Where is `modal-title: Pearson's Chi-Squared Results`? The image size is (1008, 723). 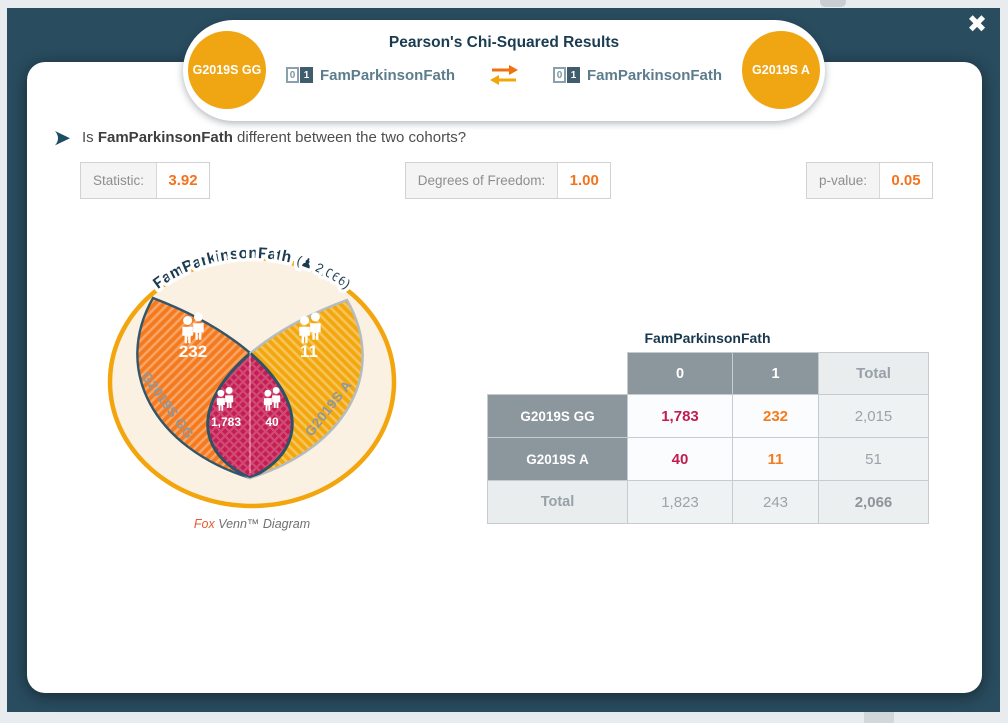
modal-title: Pearson's Chi-Squared Results is located at coordinates (504, 42).